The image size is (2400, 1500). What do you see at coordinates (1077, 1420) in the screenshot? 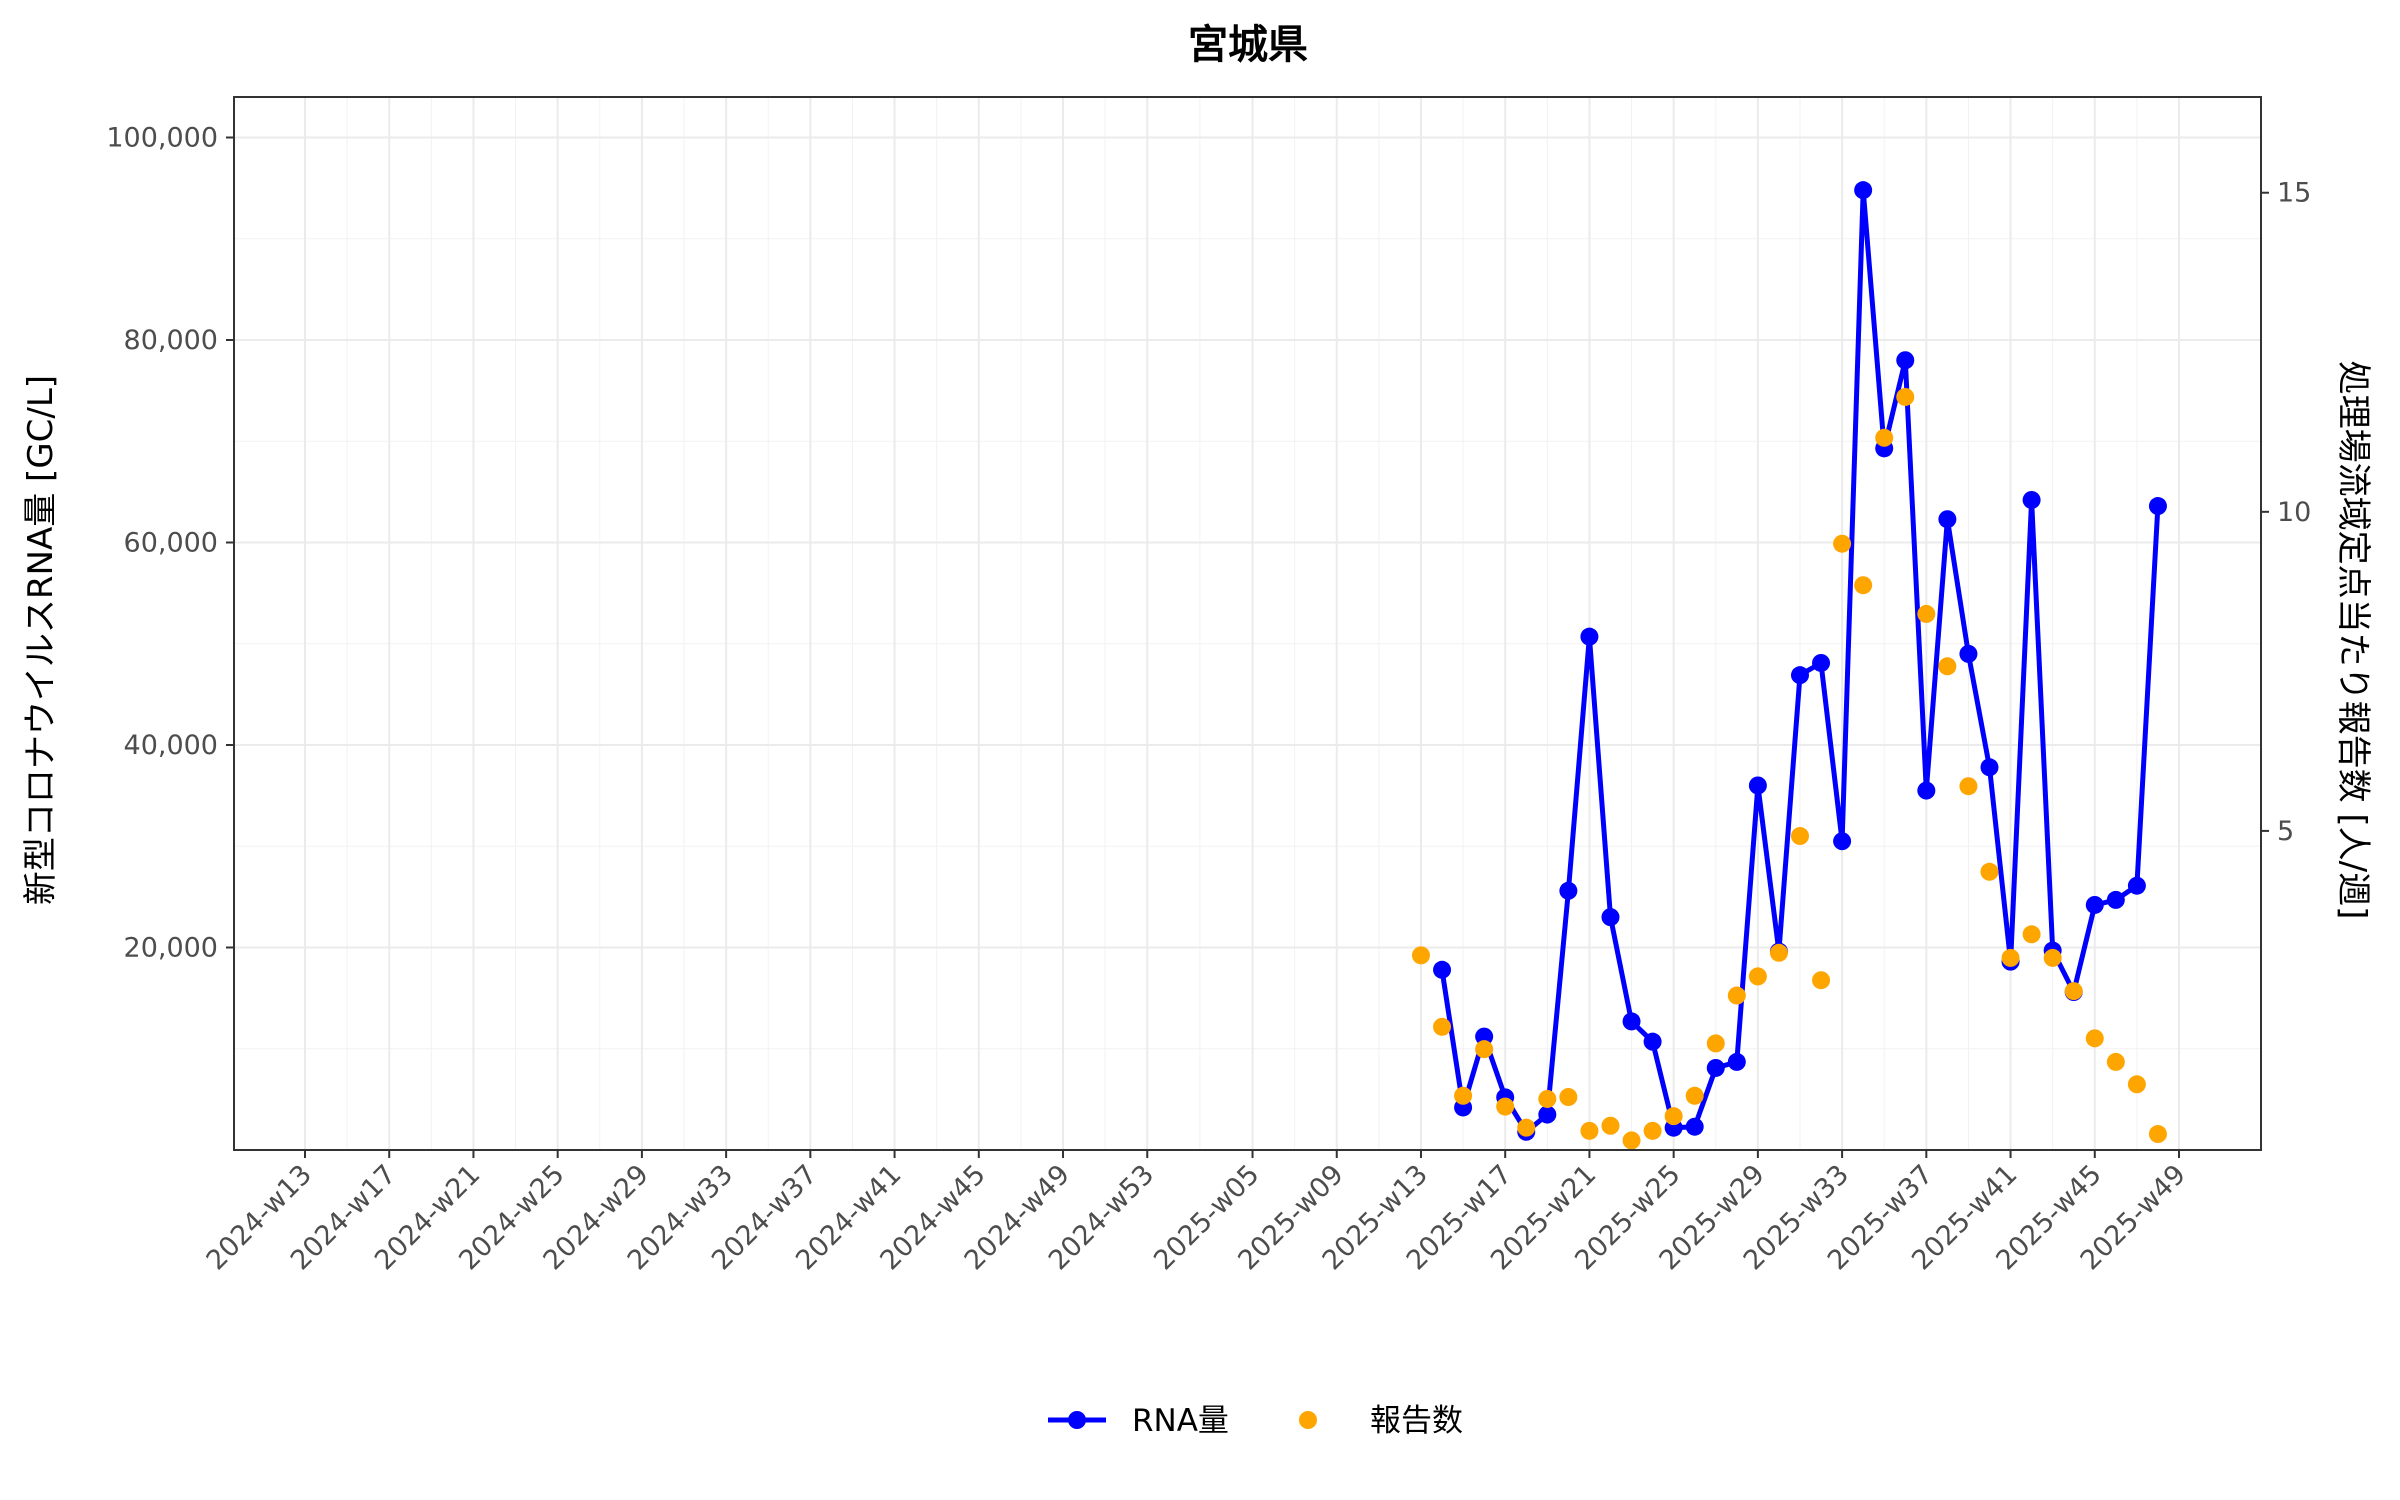
I see `legend-rna-swatch-point` at bounding box center [1077, 1420].